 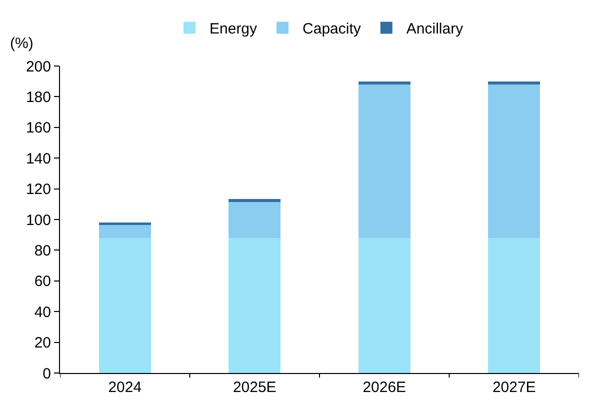 I want to click on y-tick-label: 0, so click(x=46, y=373).